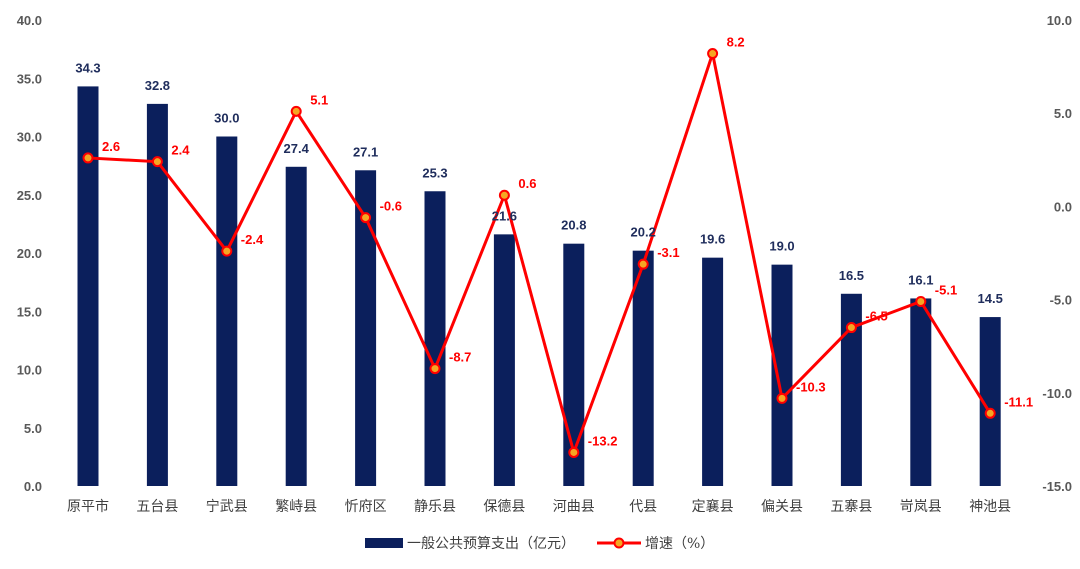 The image size is (1080, 569). What do you see at coordinates (603, 440) in the screenshot?
I see `line-data-label: -13.2` at bounding box center [603, 440].